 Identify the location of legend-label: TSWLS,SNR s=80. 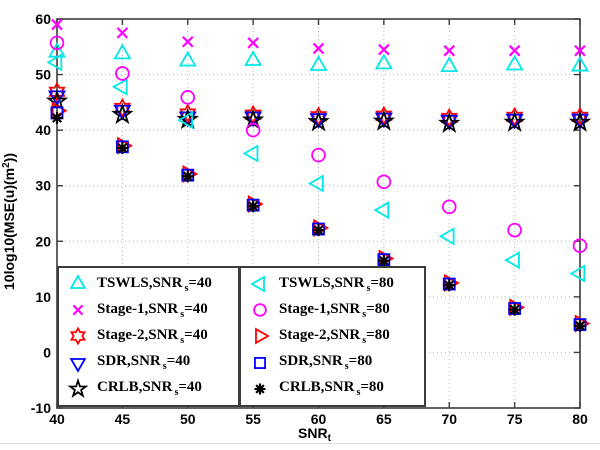
(336, 284).